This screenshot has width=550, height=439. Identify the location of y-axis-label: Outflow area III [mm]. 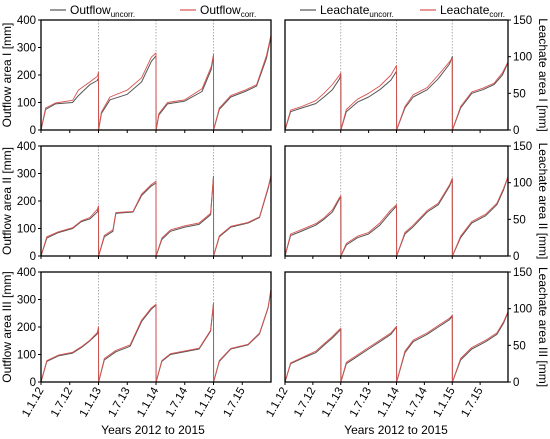
(7, 326).